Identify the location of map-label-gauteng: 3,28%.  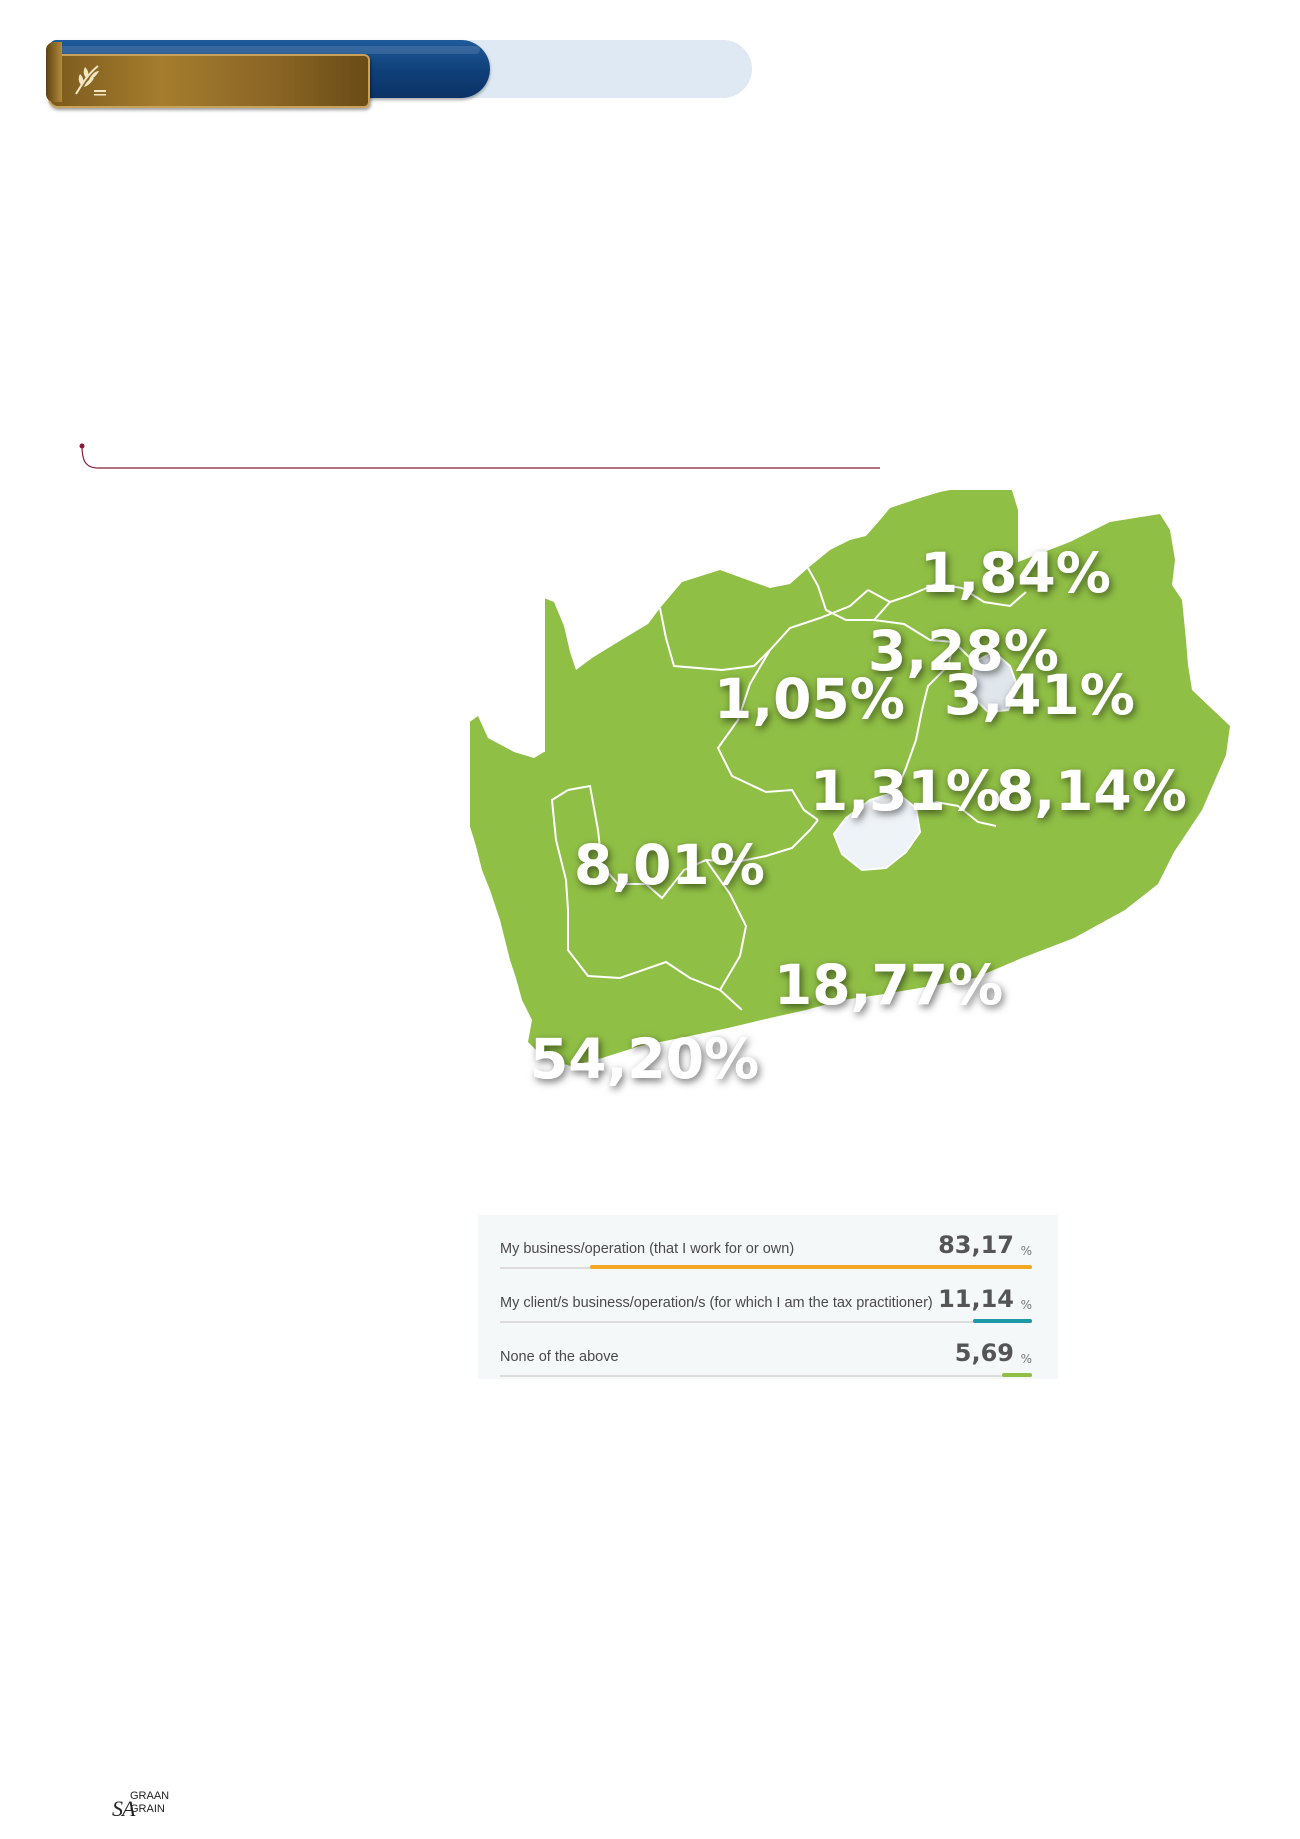
(963, 651).